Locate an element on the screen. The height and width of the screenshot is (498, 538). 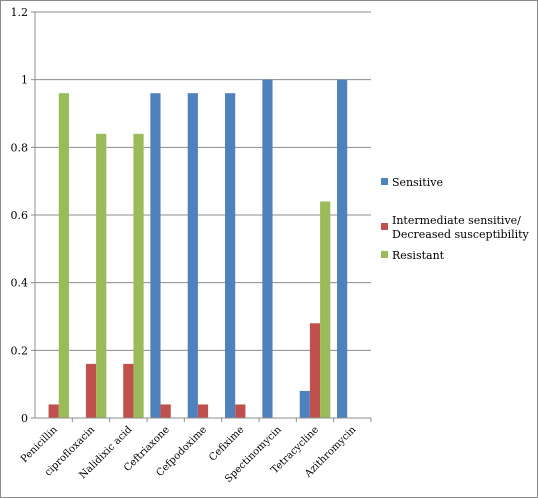
legend-label: Decreased susceptibility is located at coordinates (461, 234).